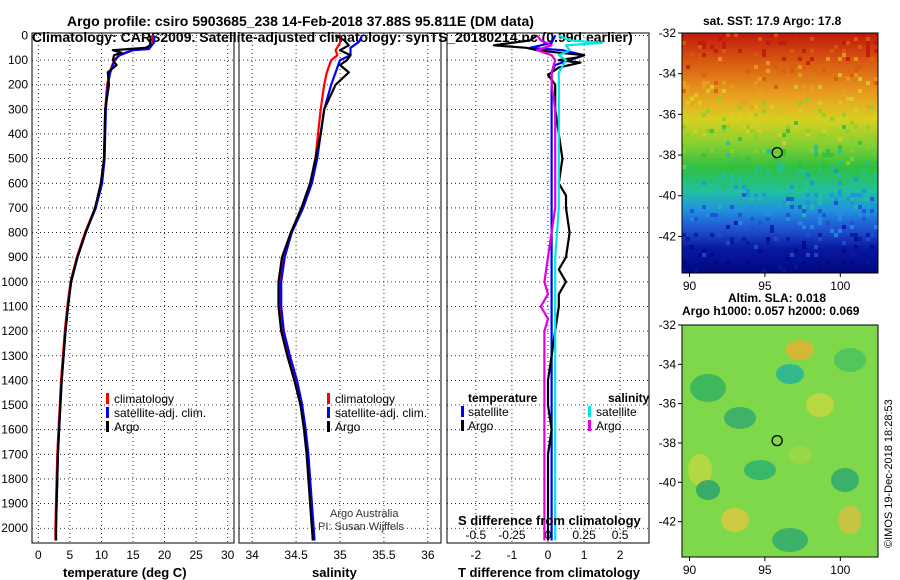  I want to click on x-tick-label: 15, so click(133, 555).